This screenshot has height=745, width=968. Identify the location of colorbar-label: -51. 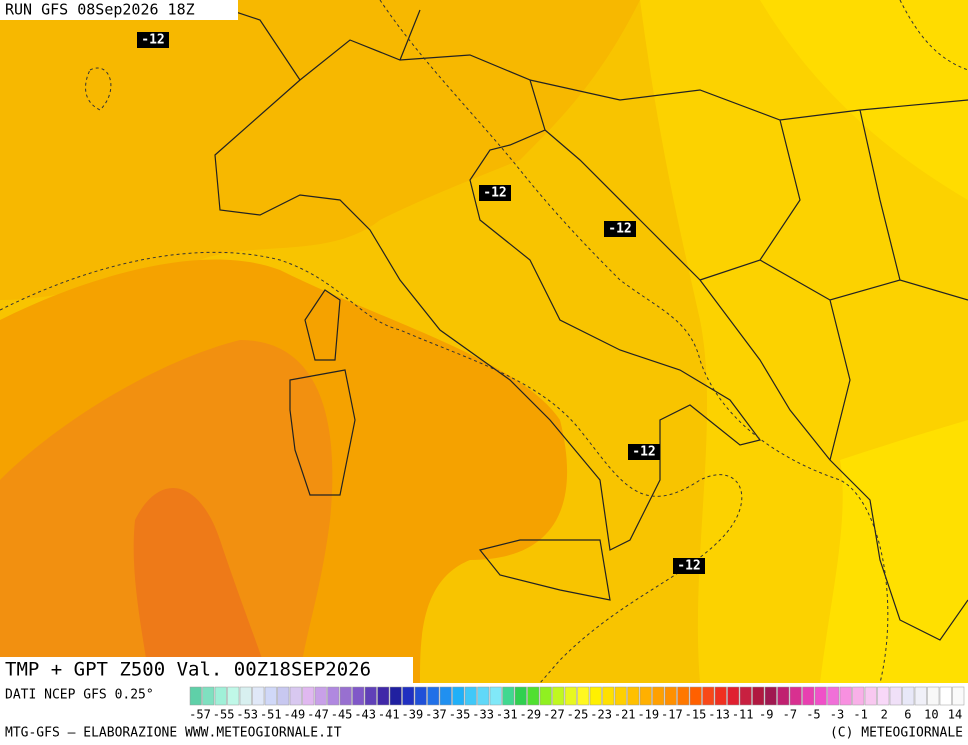
(271, 715).